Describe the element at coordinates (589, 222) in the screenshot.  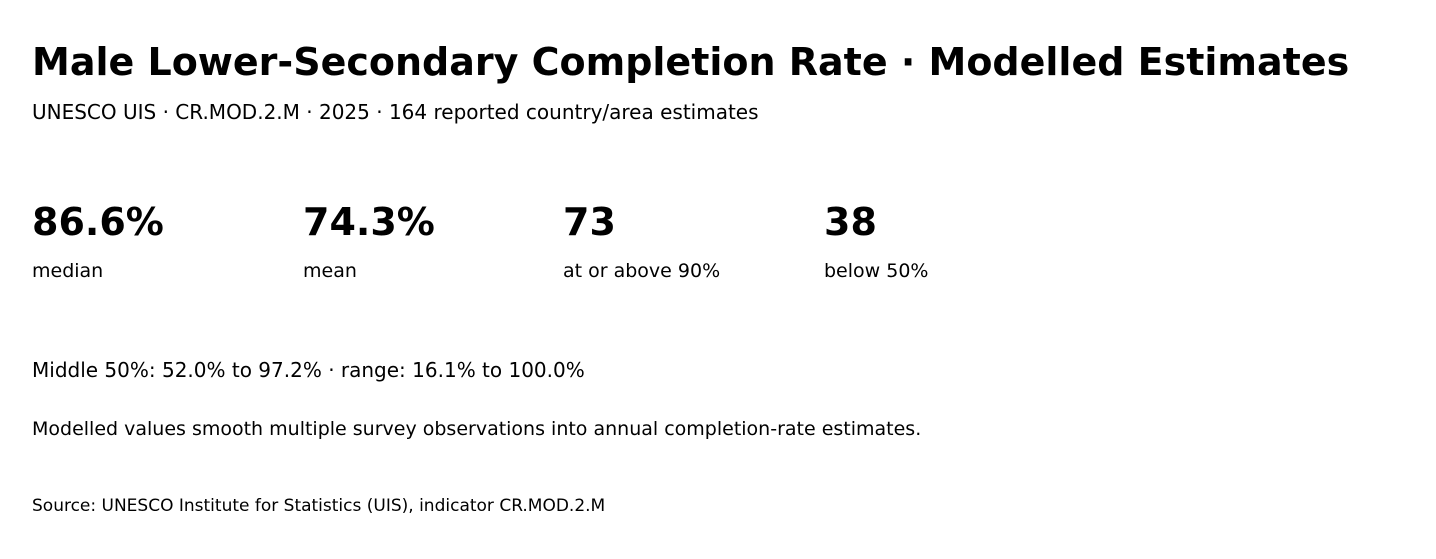
I see `stat-value: 73` at that location.